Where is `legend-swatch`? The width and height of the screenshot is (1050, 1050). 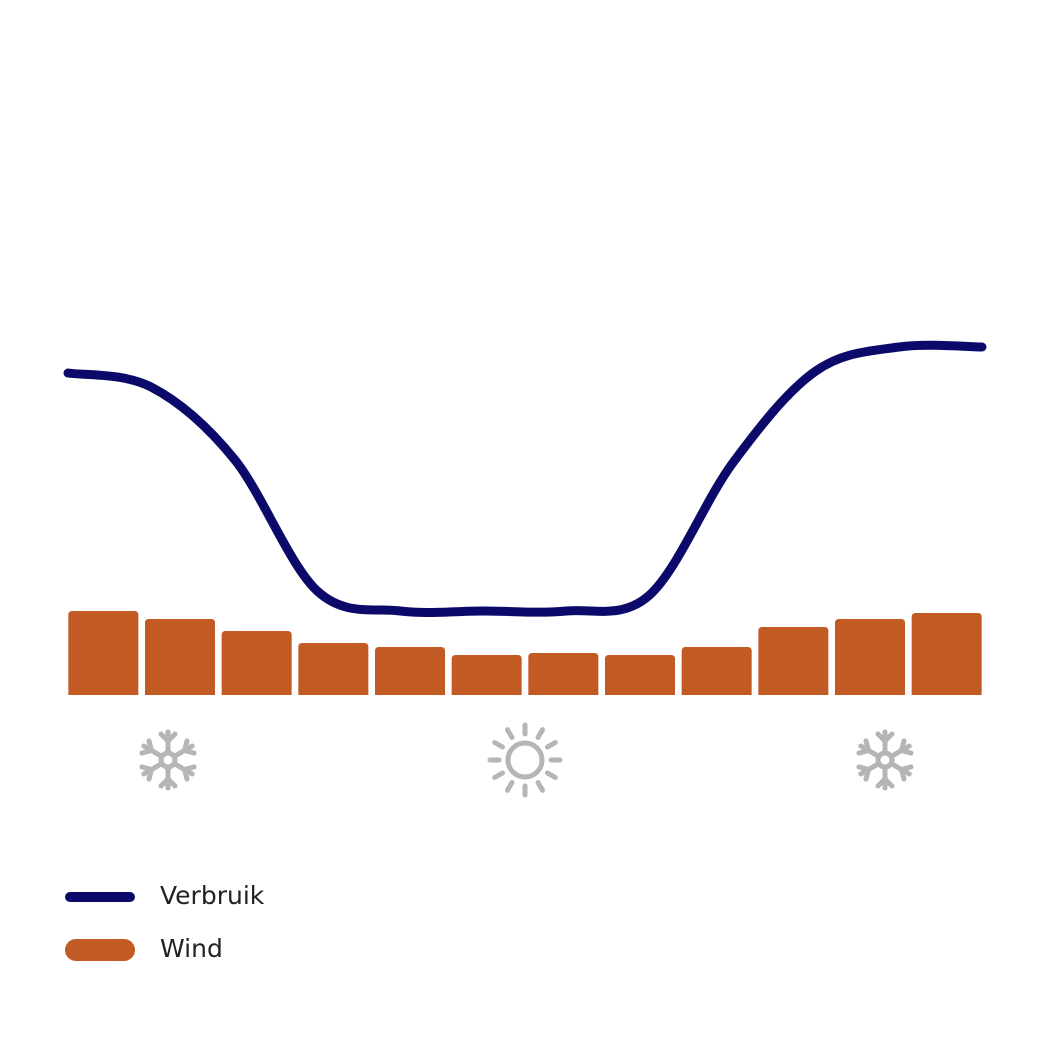
legend-swatch is located at coordinates (100, 950).